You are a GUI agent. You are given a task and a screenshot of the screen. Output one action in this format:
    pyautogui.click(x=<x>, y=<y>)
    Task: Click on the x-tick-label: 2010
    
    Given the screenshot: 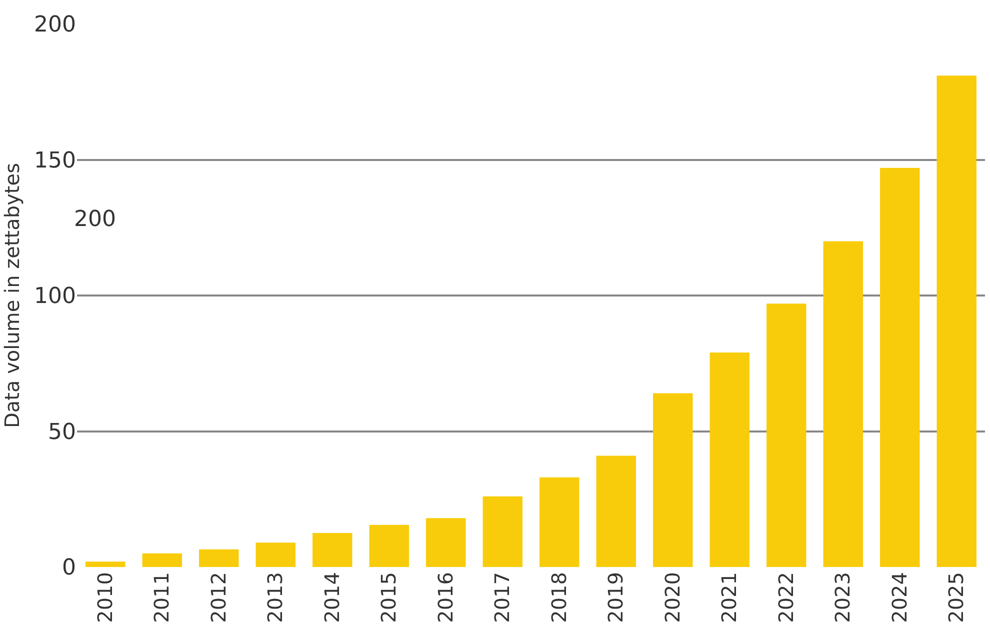 What is the action you would take?
    pyautogui.click(x=104, y=597)
    